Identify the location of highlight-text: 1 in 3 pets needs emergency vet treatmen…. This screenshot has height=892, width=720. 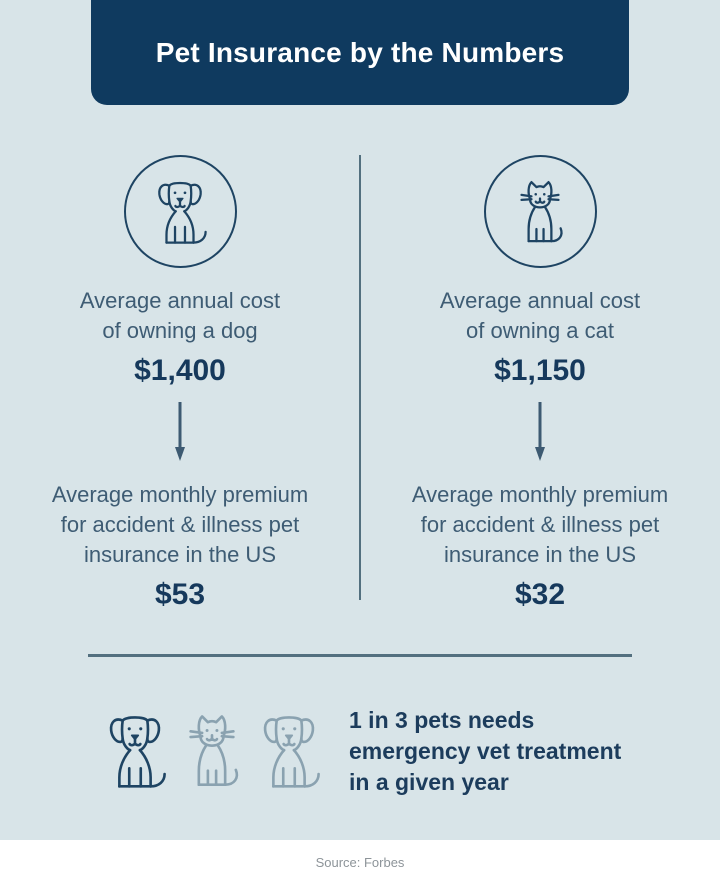
(485, 750).